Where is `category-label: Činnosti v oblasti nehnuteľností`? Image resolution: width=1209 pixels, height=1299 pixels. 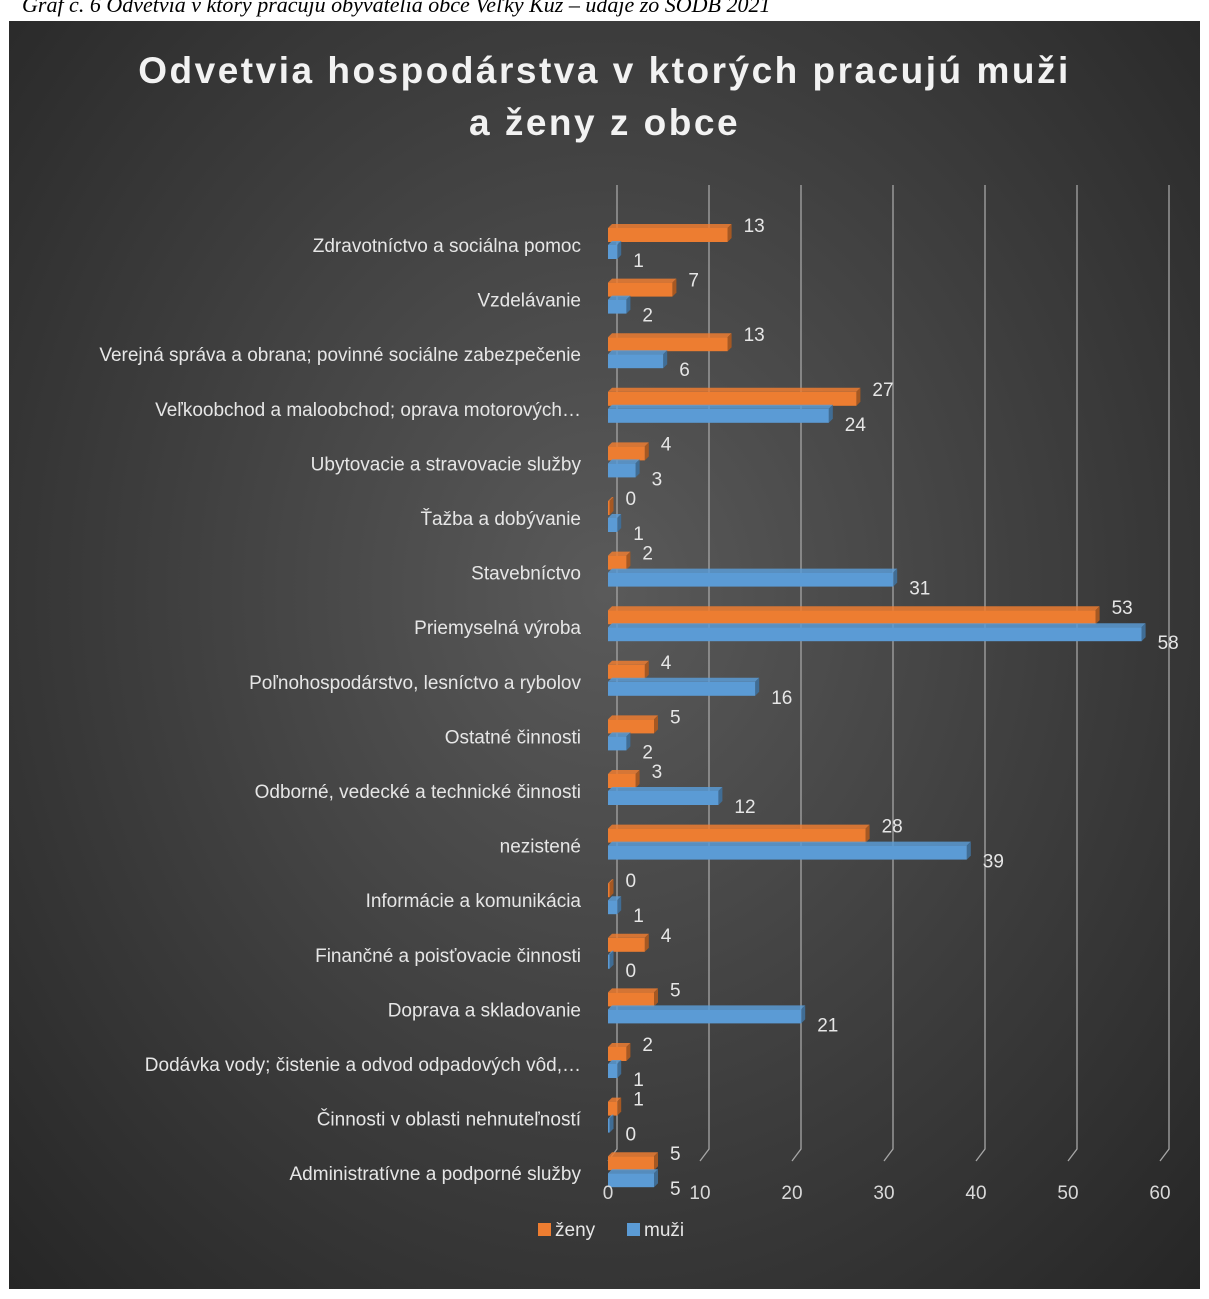 category-label: Činnosti v oblasti nehnuteľností is located at coordinates (449, 1120).